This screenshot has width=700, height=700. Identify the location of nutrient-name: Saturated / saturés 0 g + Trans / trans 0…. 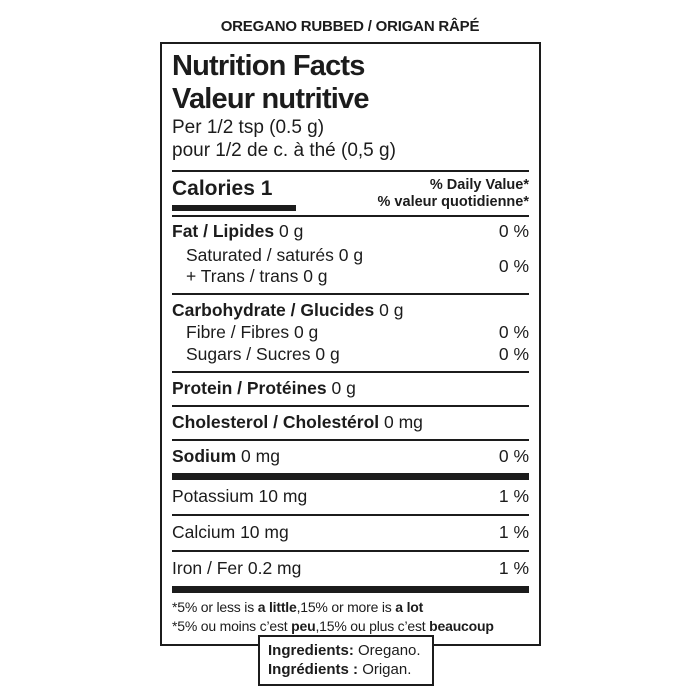
(267, 266).